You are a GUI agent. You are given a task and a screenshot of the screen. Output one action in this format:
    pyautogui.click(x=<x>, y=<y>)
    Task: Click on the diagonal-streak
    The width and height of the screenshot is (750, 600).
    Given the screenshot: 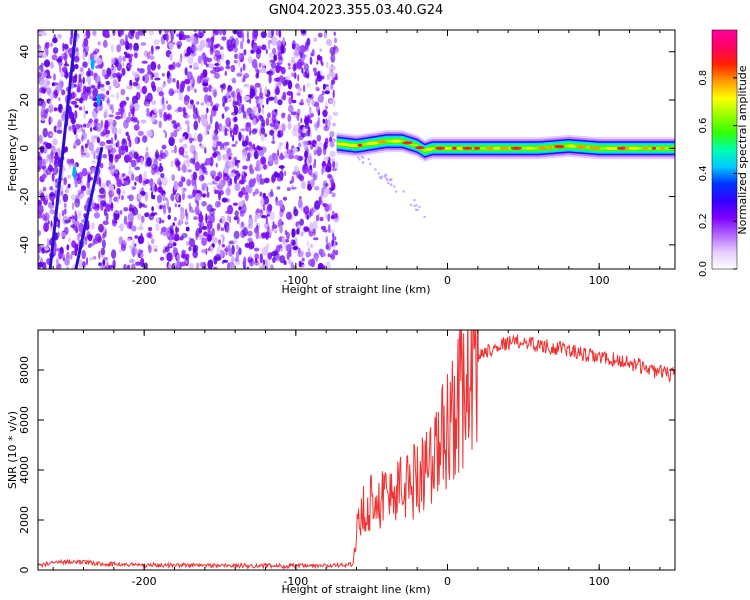 What is the action you would take?
    pyautogui.click(x=89, y=207)
    